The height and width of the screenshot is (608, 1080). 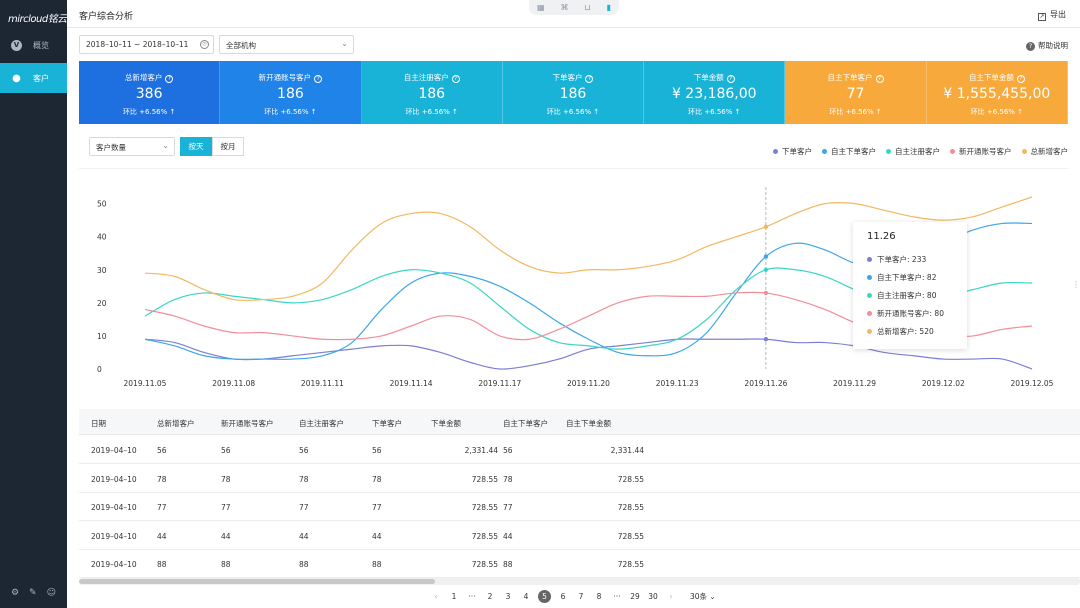 I want to click on y-tick-label: 40, so click(x=102, y=237).